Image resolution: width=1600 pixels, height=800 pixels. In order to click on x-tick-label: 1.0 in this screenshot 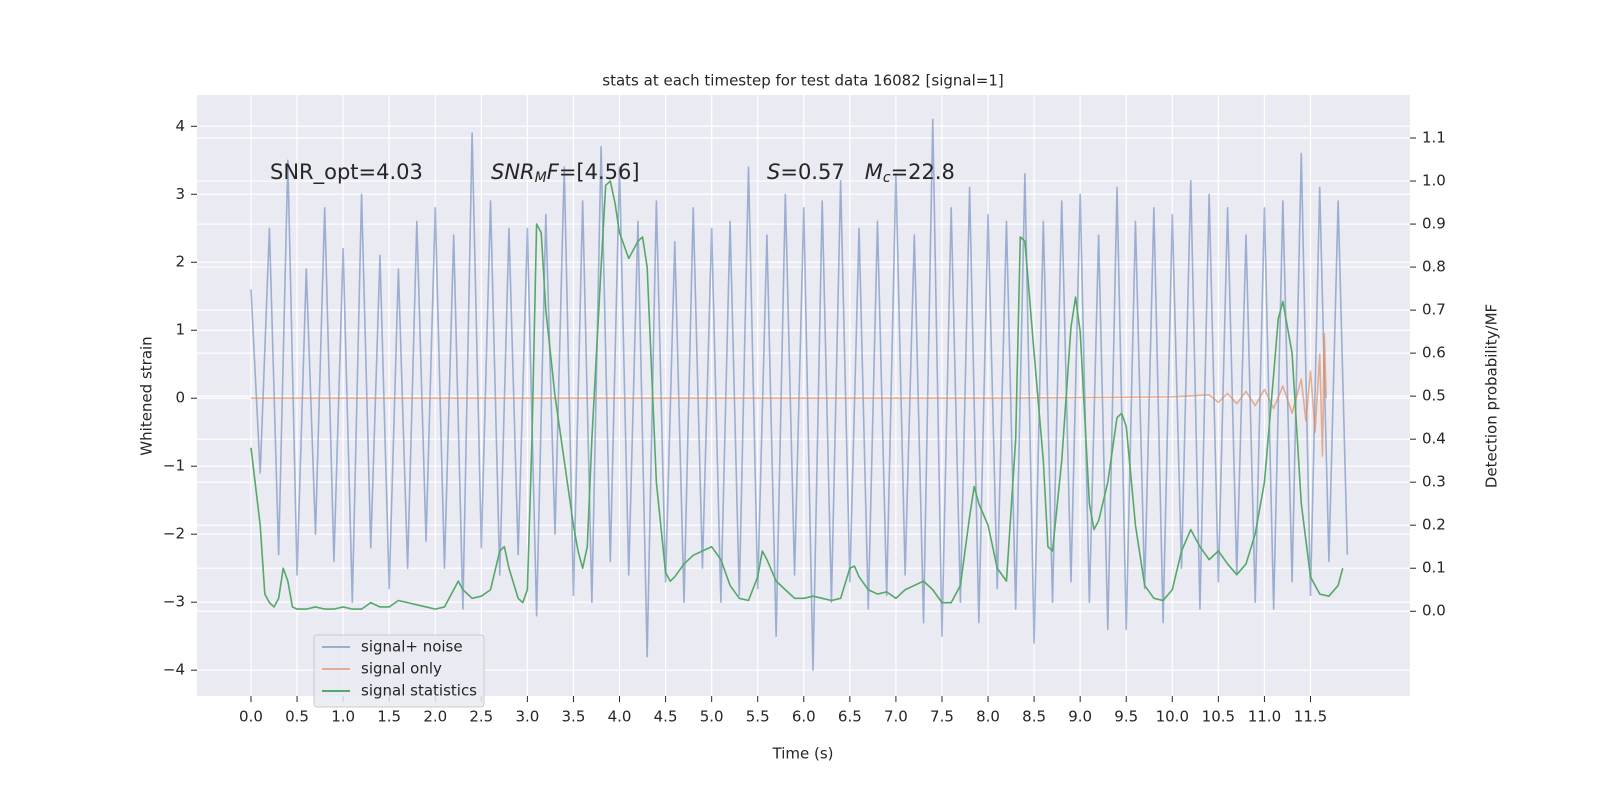, I will do `click(343, 717)`.